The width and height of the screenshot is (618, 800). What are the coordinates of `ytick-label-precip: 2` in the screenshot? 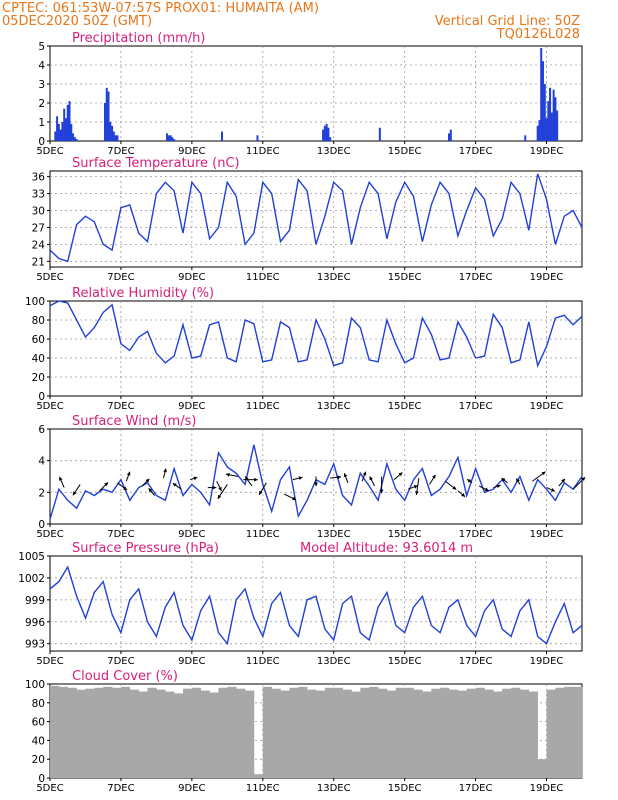 It's located at (41, 104).